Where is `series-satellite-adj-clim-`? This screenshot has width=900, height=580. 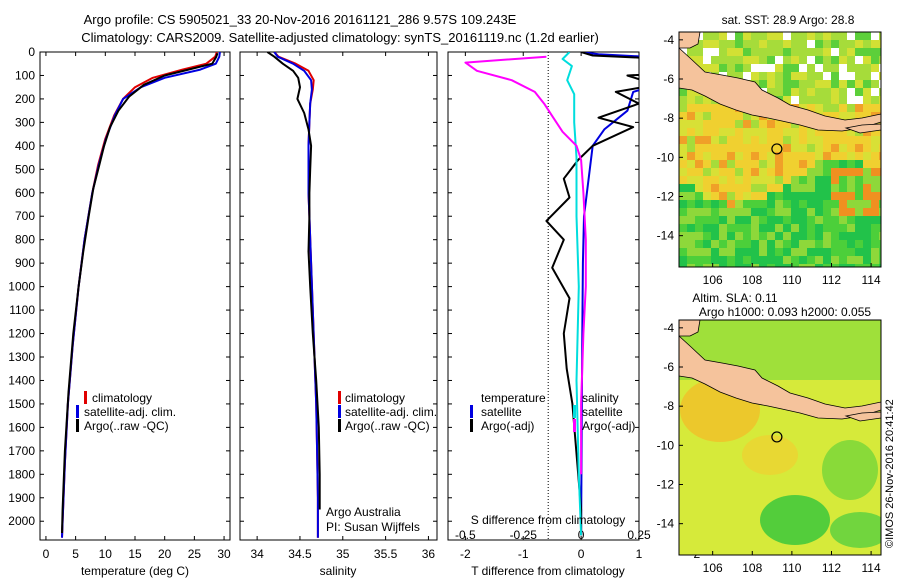
series-satellite-adj-clim- is located at coordinates (296, 295).